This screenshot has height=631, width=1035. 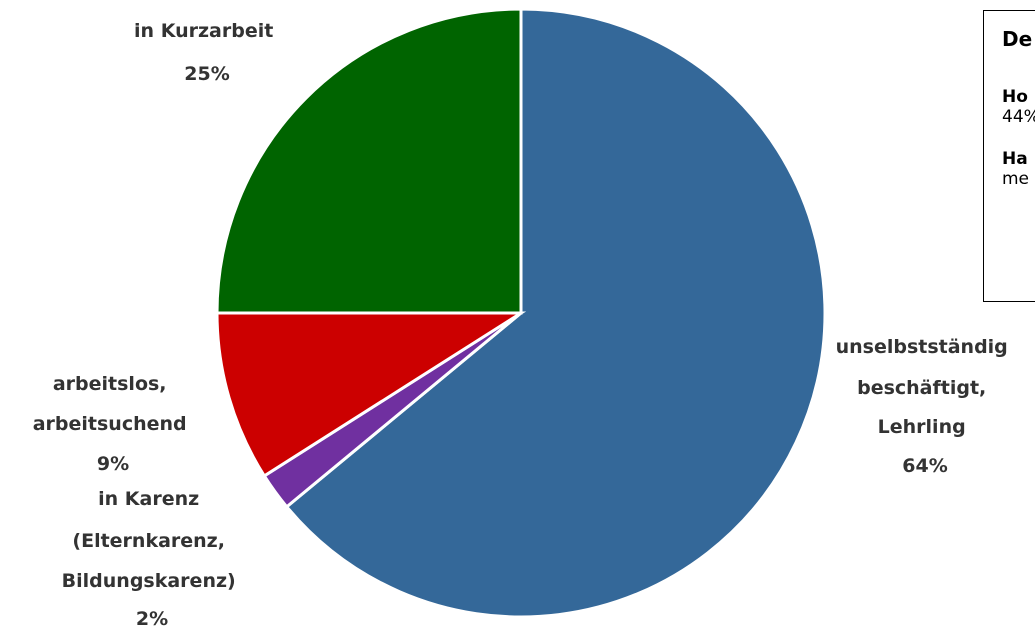 I want to click on slice-arbeitslos, so click(x=371, y=394).